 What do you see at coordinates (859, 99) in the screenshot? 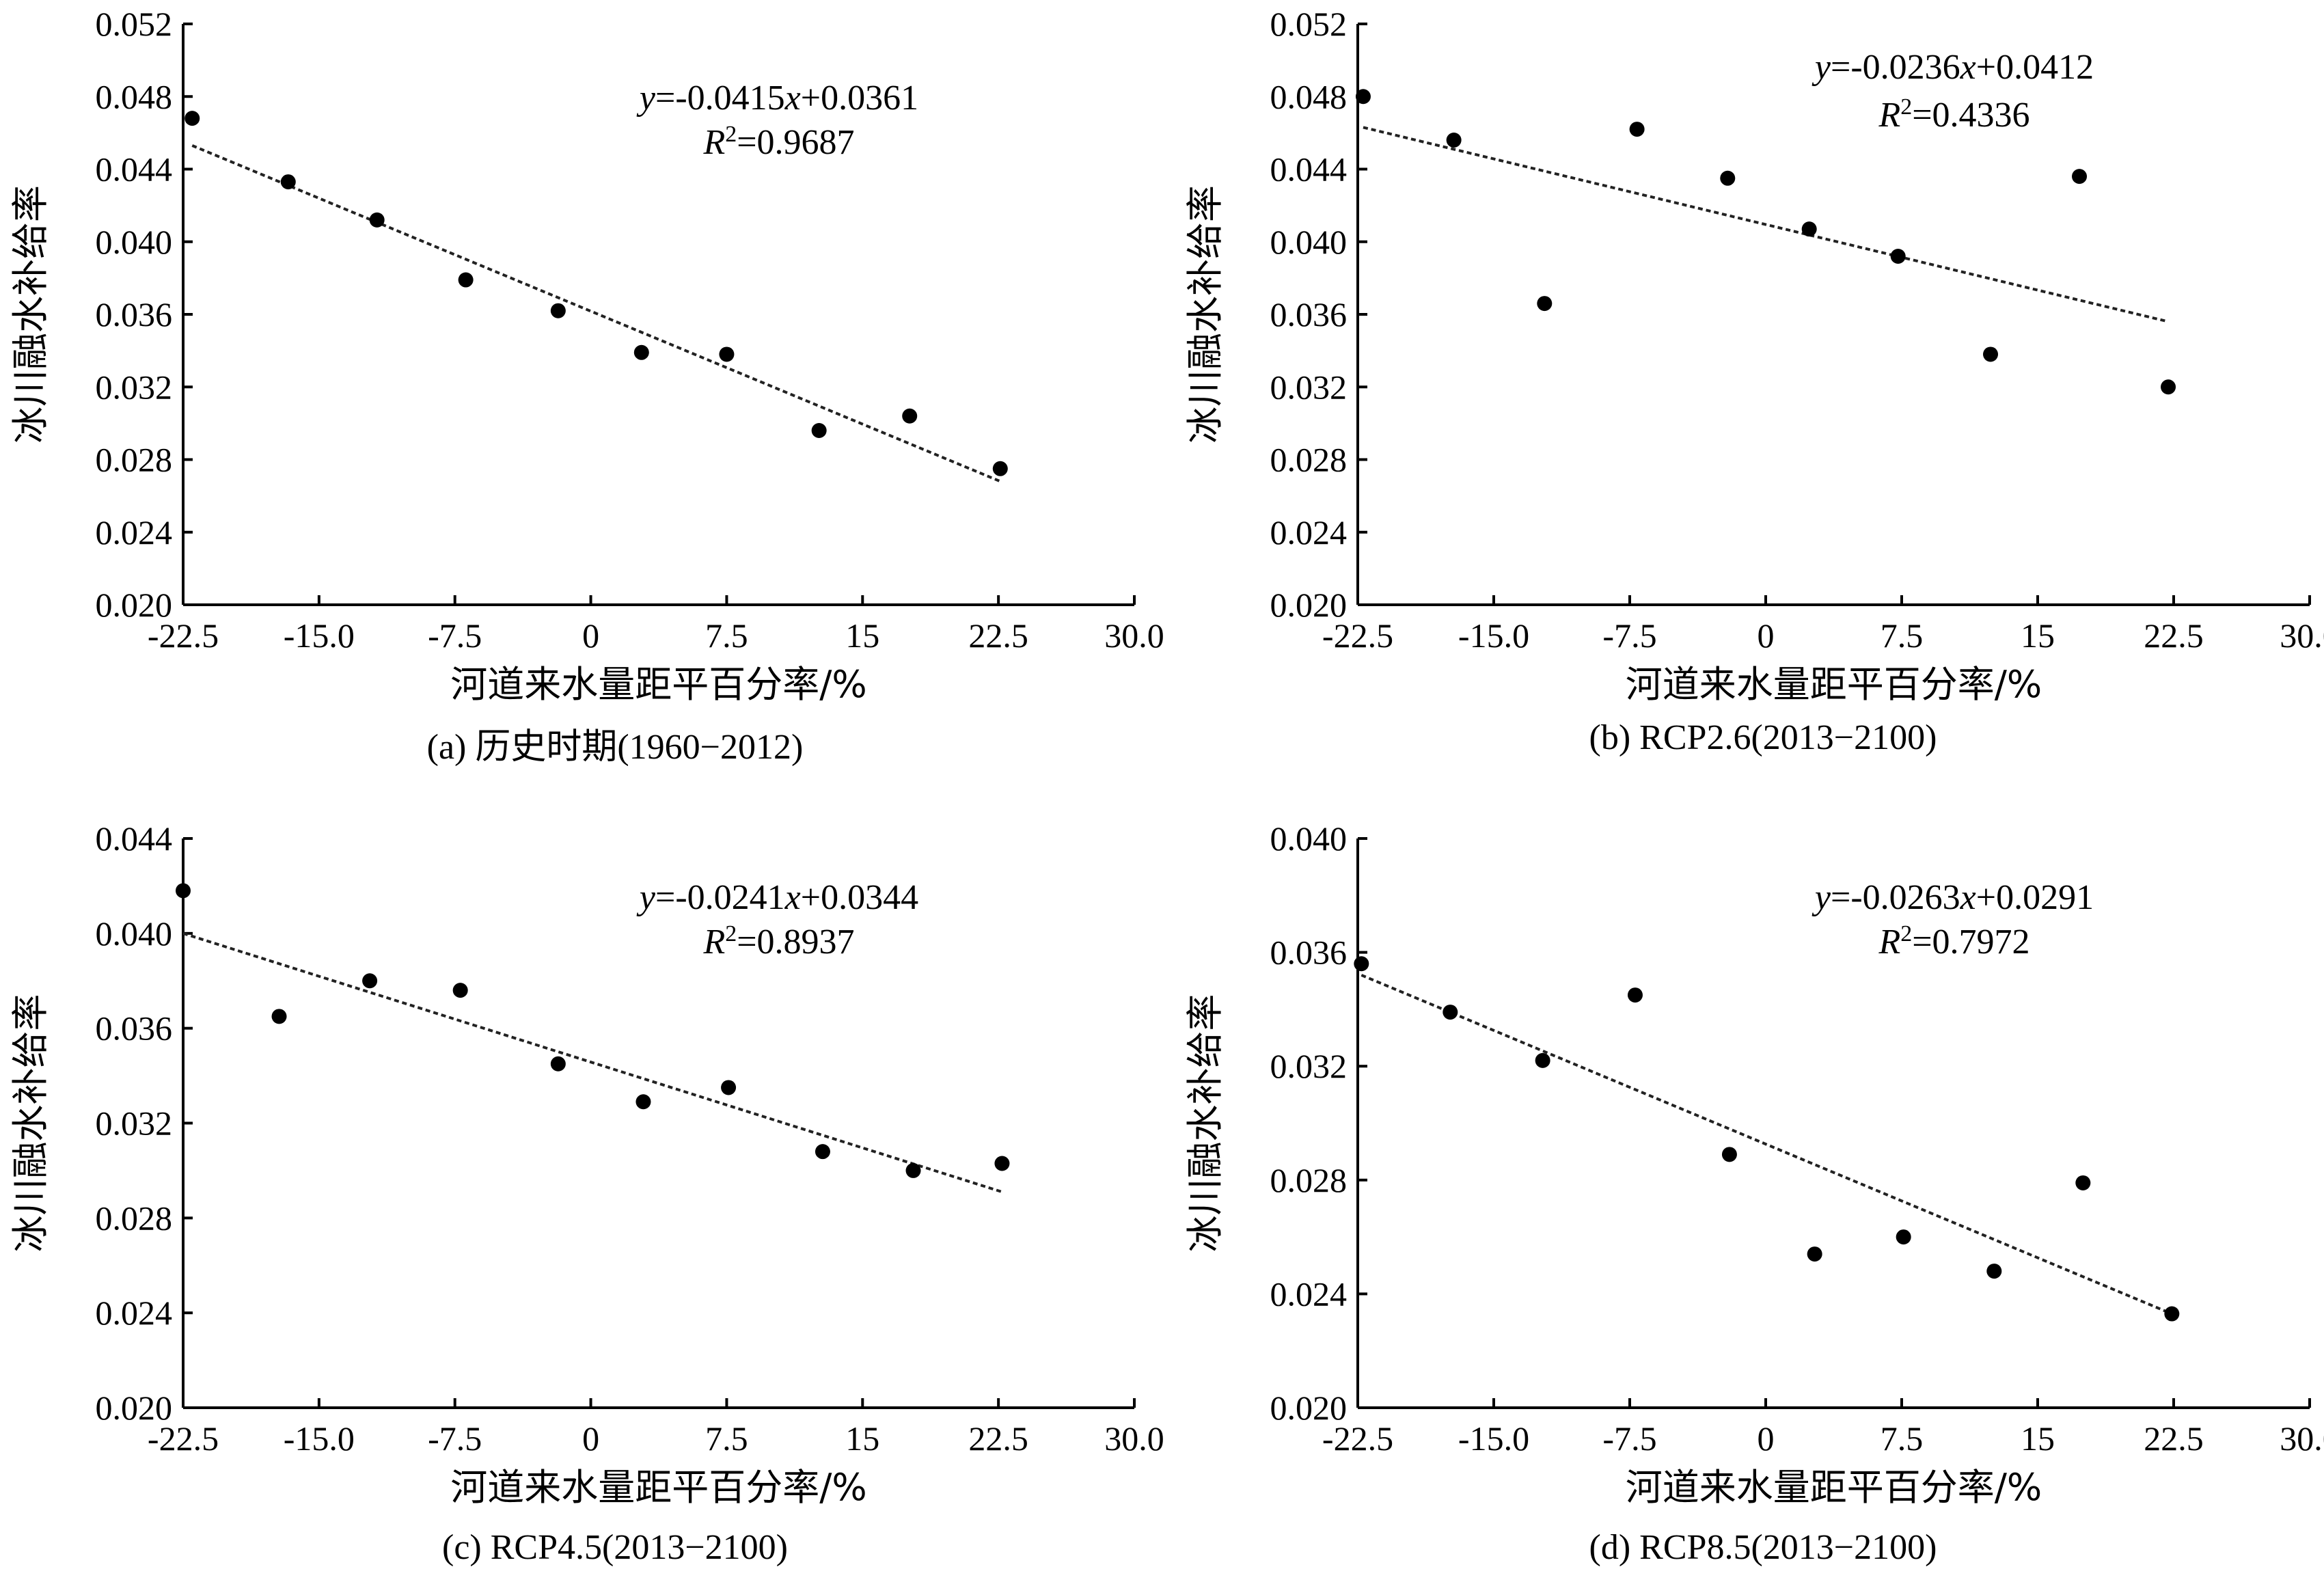
I see `equation-intercept: +0.0361` at bounding box center [859, 99].